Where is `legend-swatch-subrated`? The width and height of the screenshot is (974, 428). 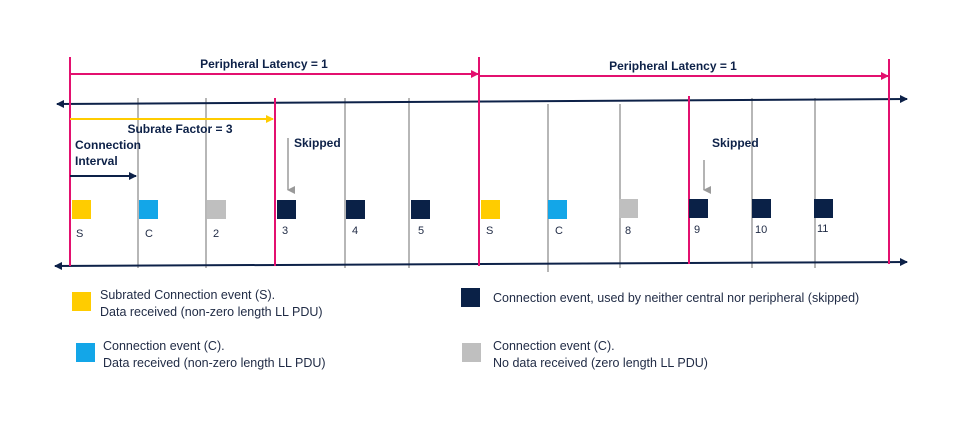
legend-swatch-subrated is located at coordinates (81, 301).